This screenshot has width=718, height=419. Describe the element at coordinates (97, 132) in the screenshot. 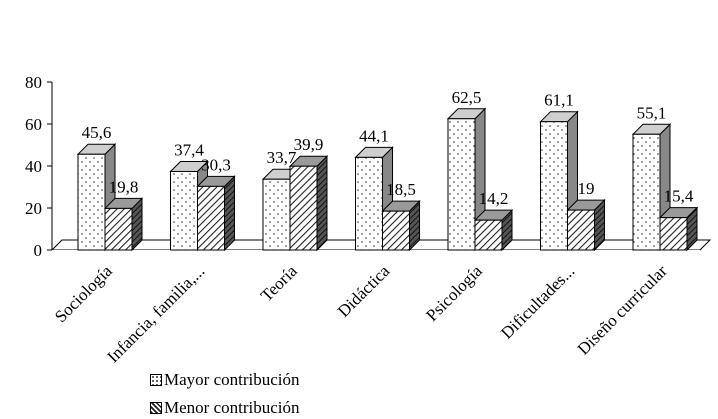

I see `data-label: 45,6` at that location.